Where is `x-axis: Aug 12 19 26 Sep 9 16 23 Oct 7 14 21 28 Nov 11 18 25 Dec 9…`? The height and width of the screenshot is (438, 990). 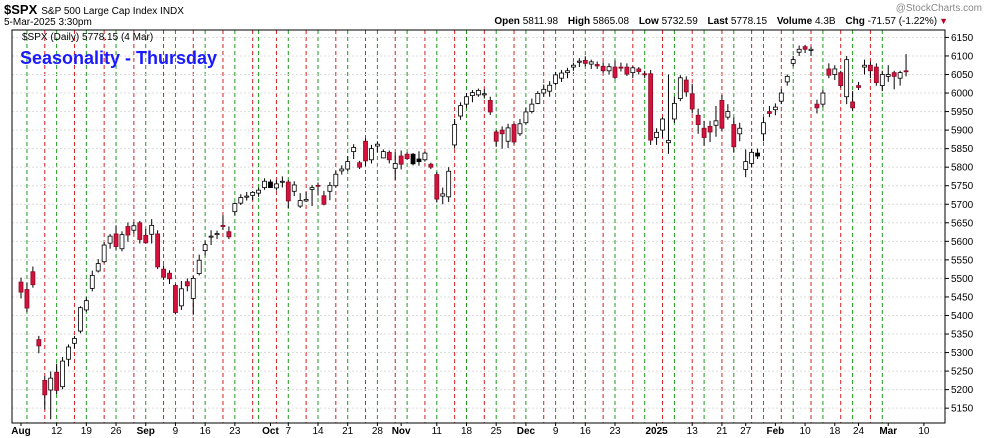 x-axis: Aug 12 19 26 Sep 9 16 23 Oct 7 14 21 28 Nov 11 18 25 Dec 9… is located at coordinates (470, 430).